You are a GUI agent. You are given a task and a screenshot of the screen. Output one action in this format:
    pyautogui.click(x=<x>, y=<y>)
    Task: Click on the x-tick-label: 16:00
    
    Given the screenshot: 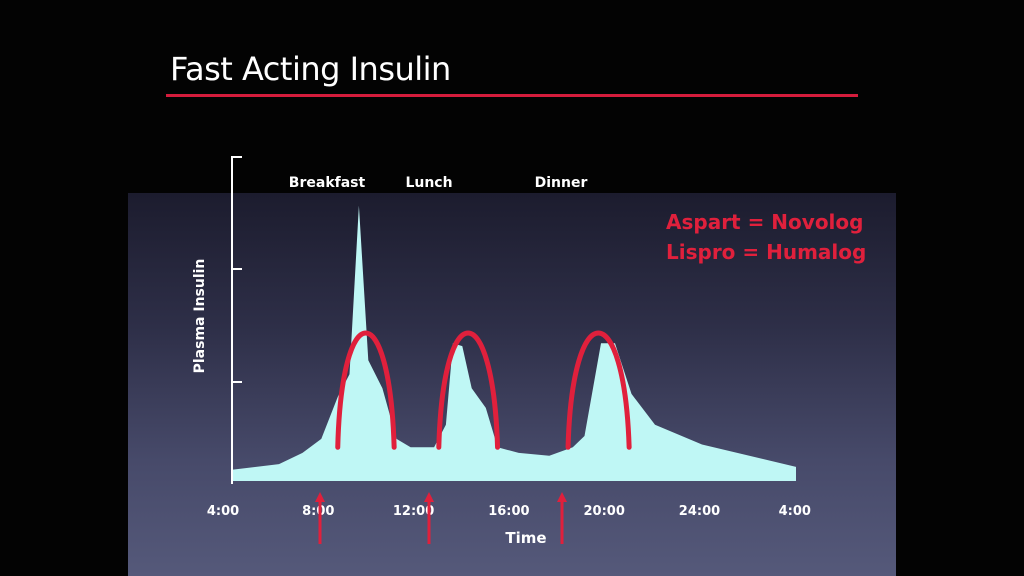 What is the action you would take?
    pyautogui.click(x=508, y=511)
    